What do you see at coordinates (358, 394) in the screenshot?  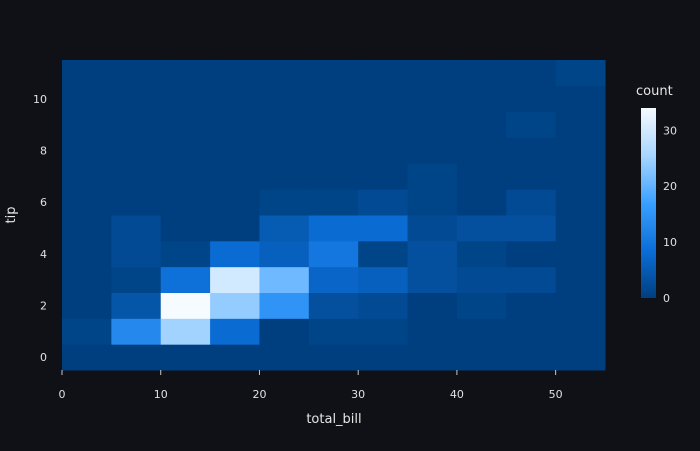 I see `x-tick-label: 30` at bounding box center [358, 394].